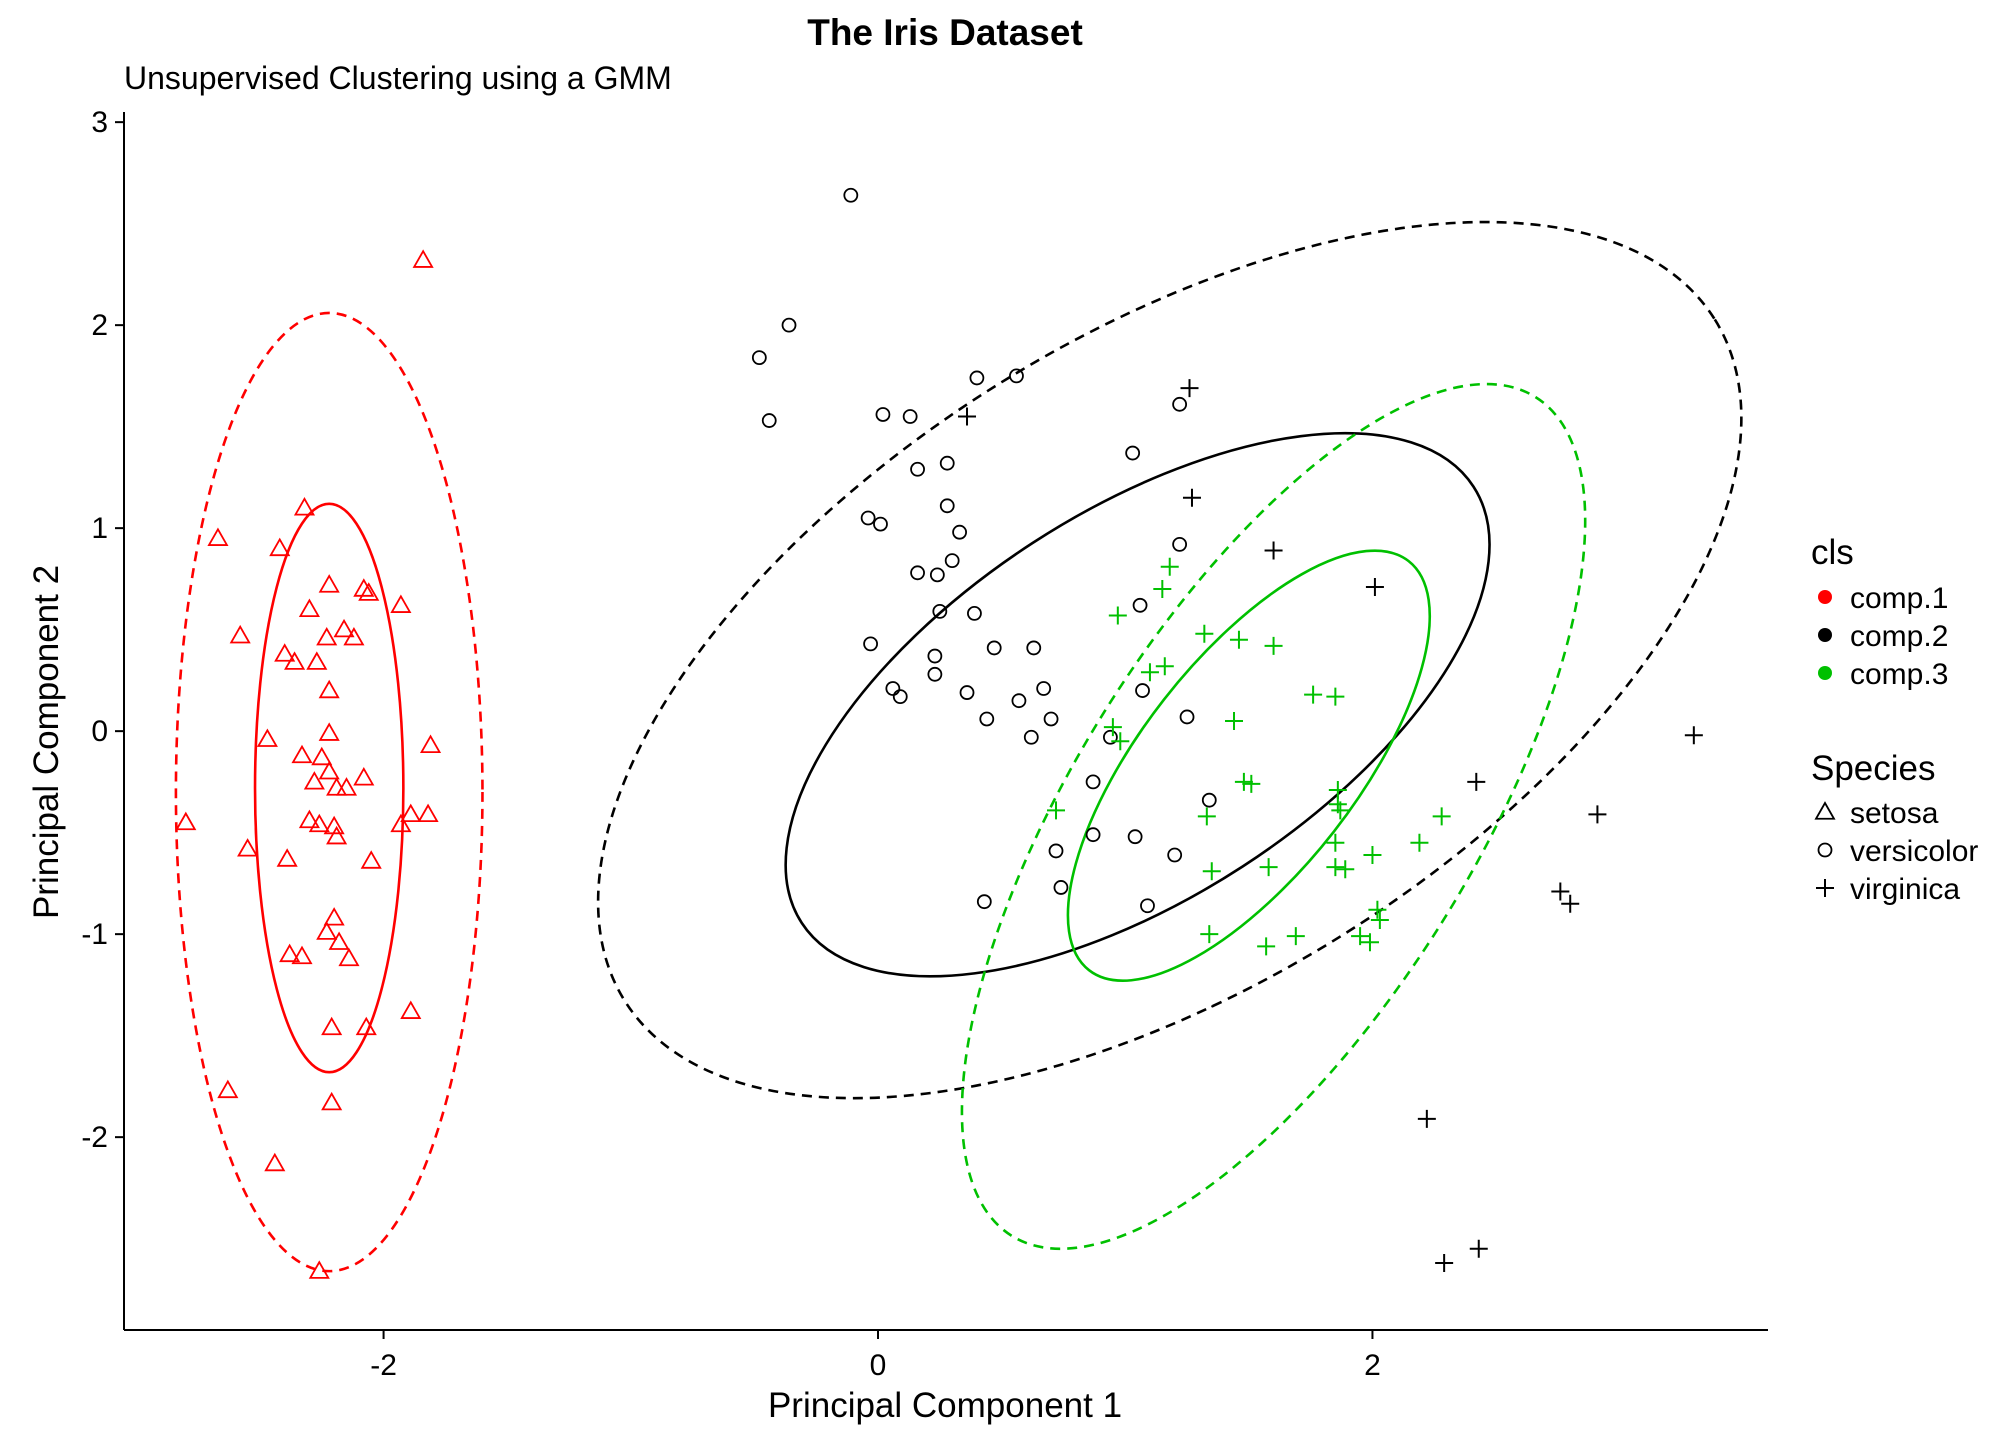  What do you see at coordinates (46, 742) in the screenshot?
I see `y-axis-title: Principal Component 2` at bounding box center [46, 742].